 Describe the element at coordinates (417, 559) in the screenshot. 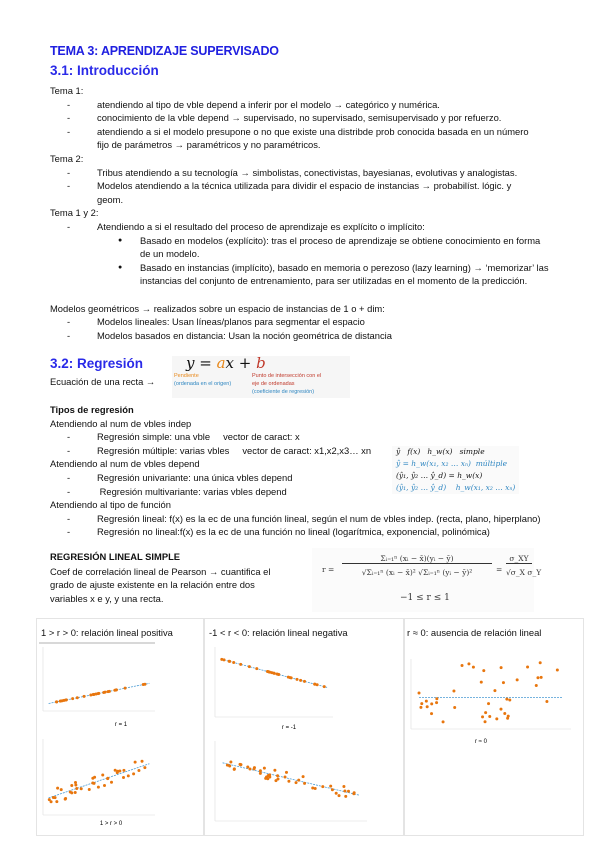

I see `pearson-numerator: Σᵢ₌₁ⁿ (xᵢ − x̄)(yᵢ − ȳ)` at that location.